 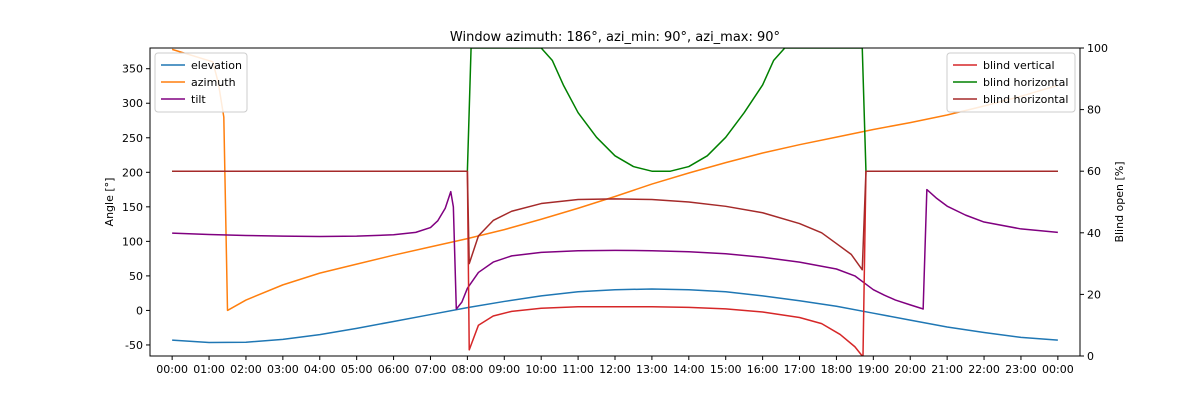 What do you see at coordinates (132, 172) in the screenshot?
I see `y-left-tick-label: 200` at bounding box center [132, 172].